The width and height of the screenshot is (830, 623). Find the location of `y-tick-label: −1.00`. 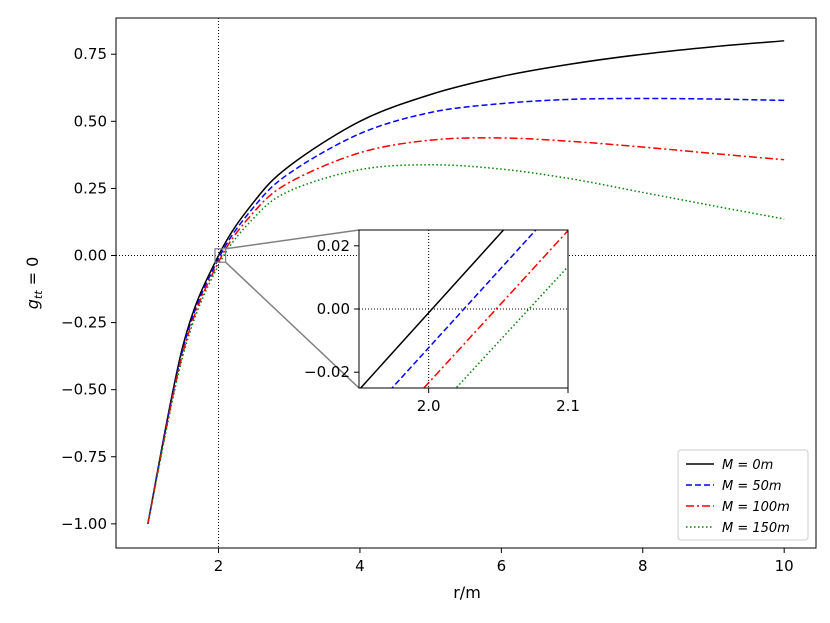

y-tick-label: −1.00 is located at coordinates (84, 524).